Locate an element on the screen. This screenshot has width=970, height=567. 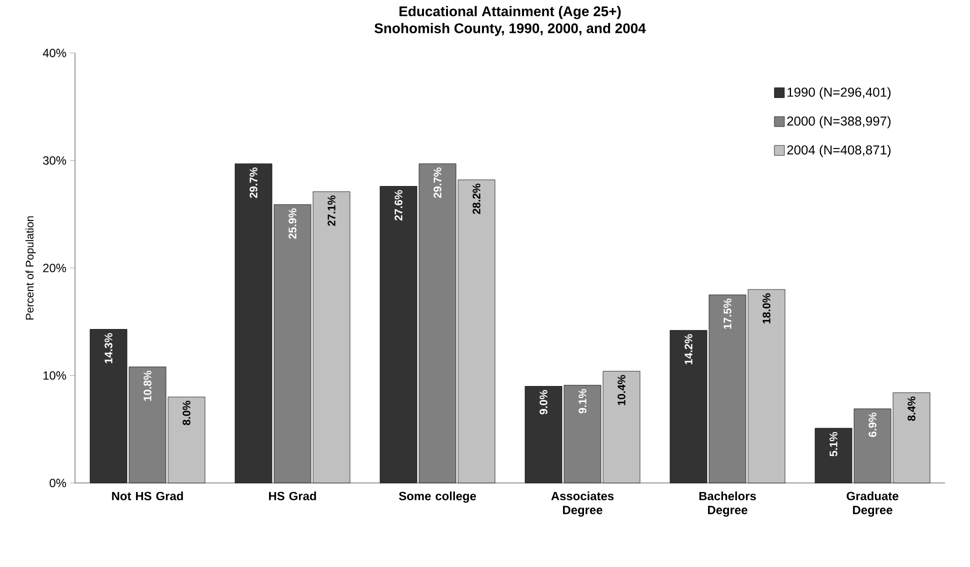
y-tick-label: 40% is located at coordinates (54, 53).